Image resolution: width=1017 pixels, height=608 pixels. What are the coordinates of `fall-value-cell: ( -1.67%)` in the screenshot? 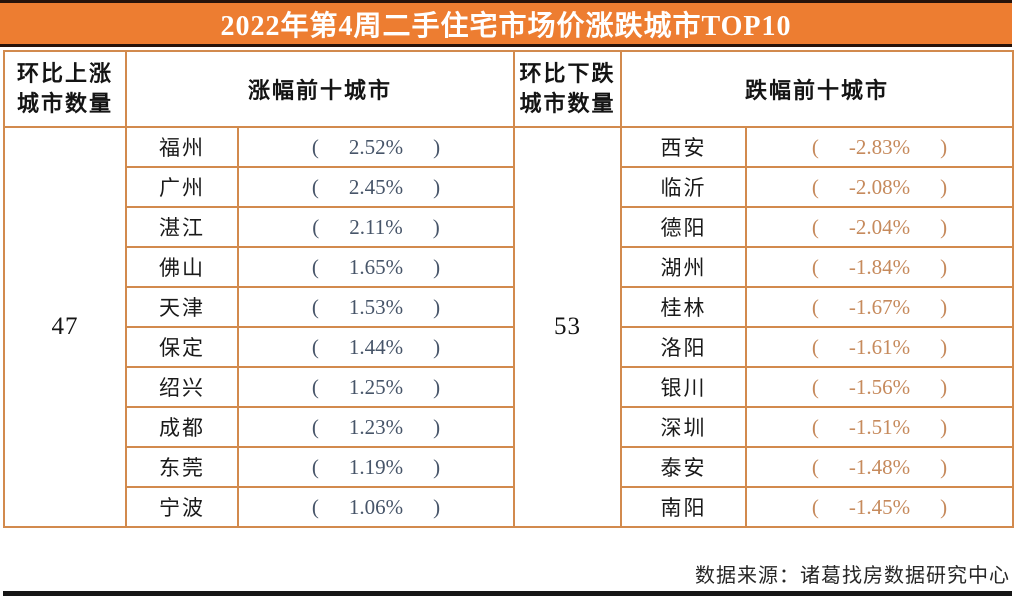 It's located at (880, 307).